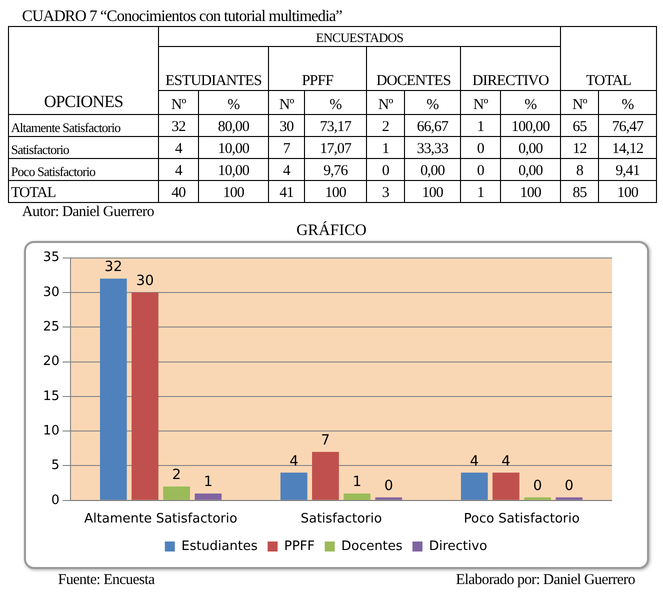 The image size is (663, 600). I want to click on legend-label: PPFF, so click(299, 546).